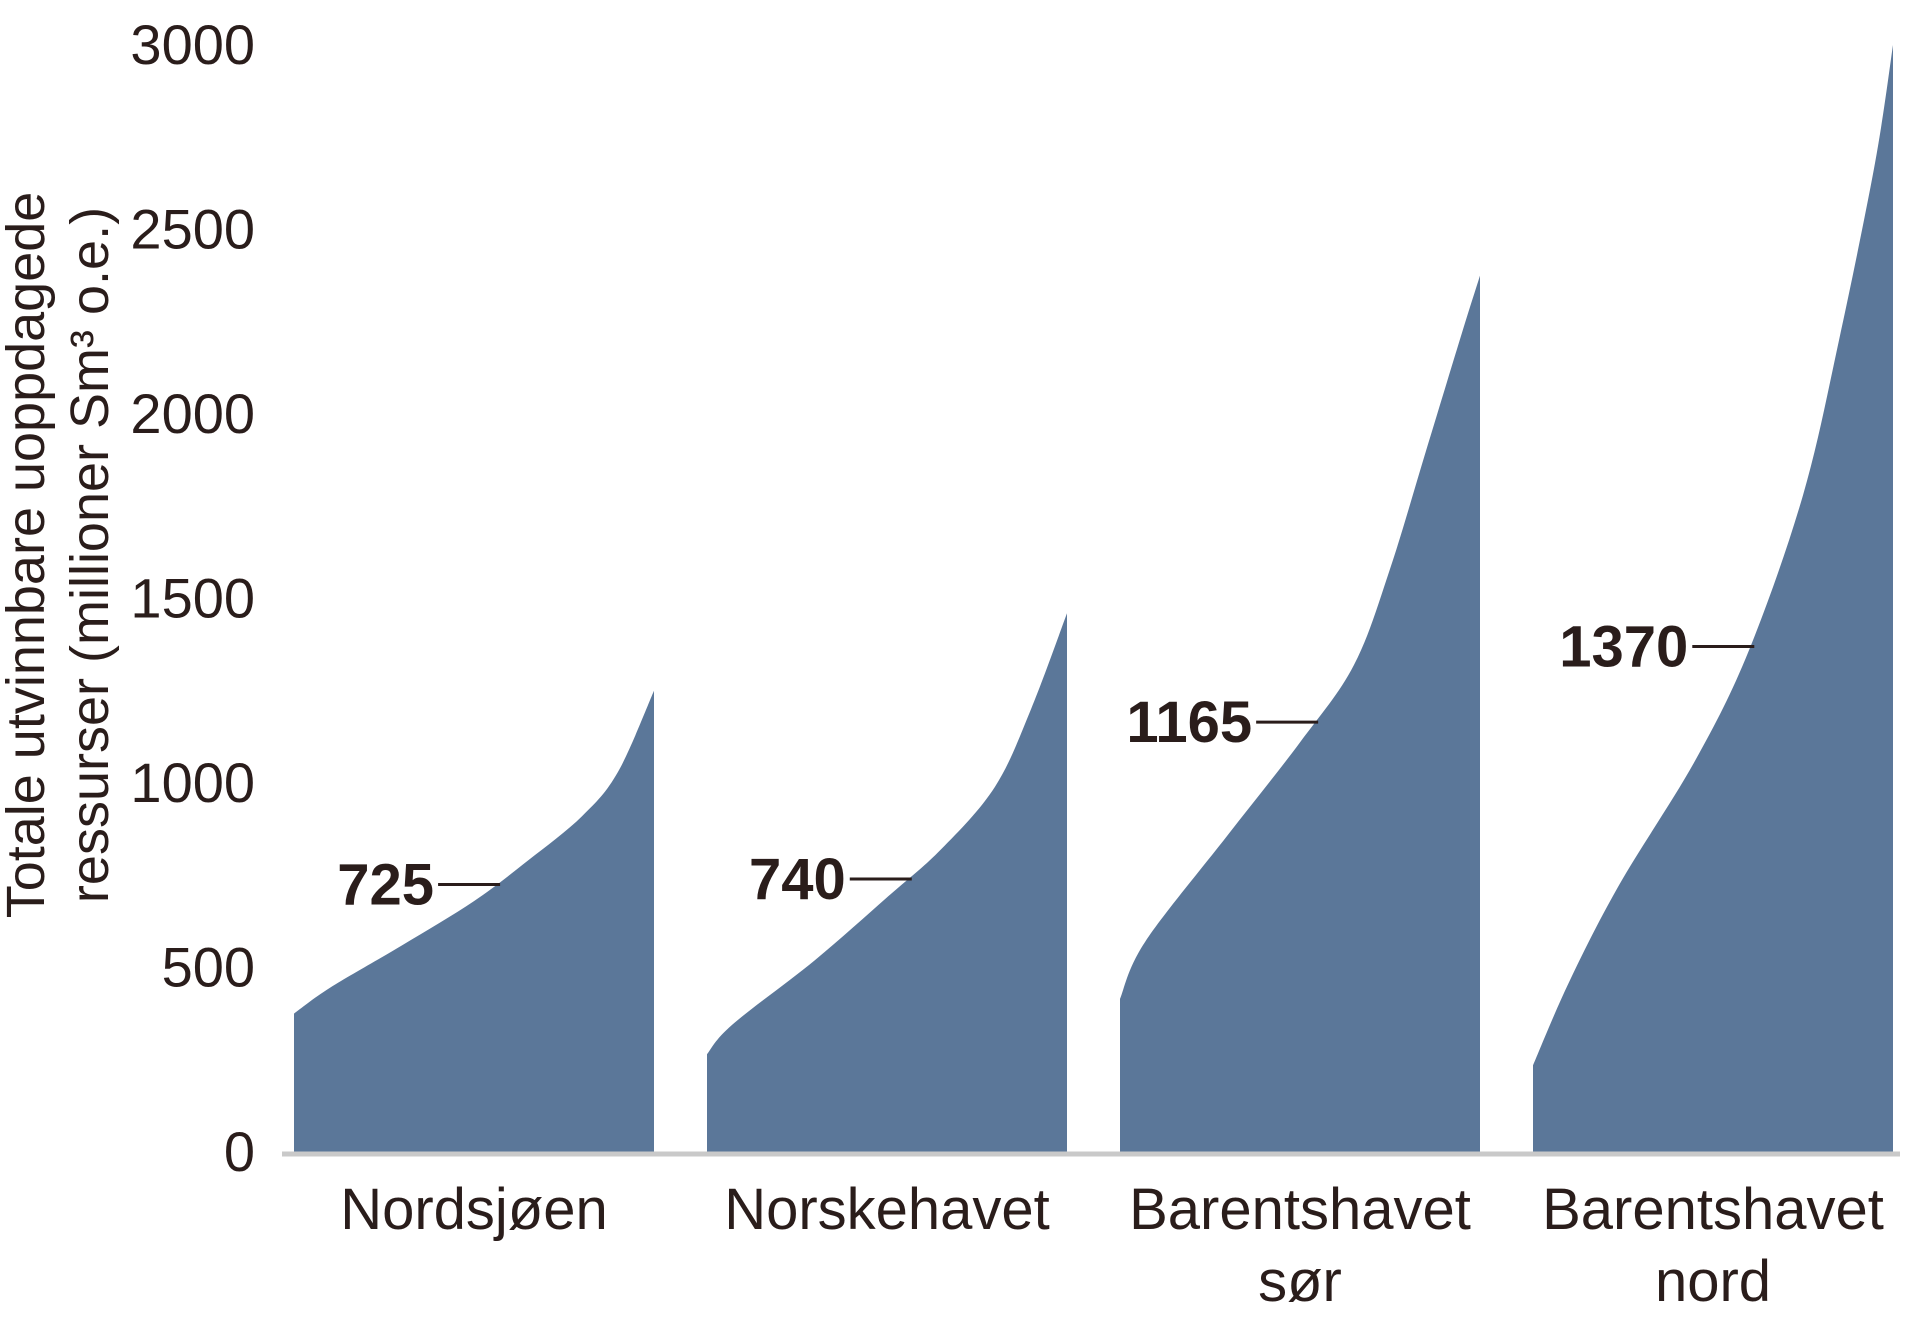 Image resolution: width=1920 pixels, height=1317 pixels. Describe the element at coordinates (90, 555) in the screenshot. I see `y-axis-title-line2: ressurser (millioner Sm³ o.e.)` at that location.